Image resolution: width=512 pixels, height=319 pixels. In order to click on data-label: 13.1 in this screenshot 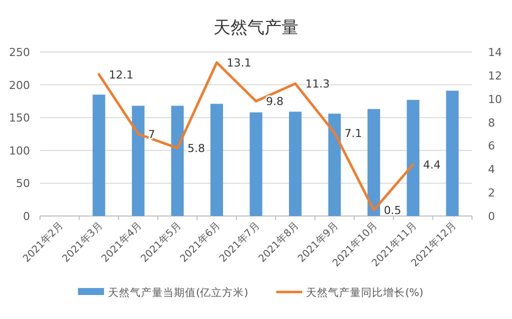, I will do `click(239, 63)`.